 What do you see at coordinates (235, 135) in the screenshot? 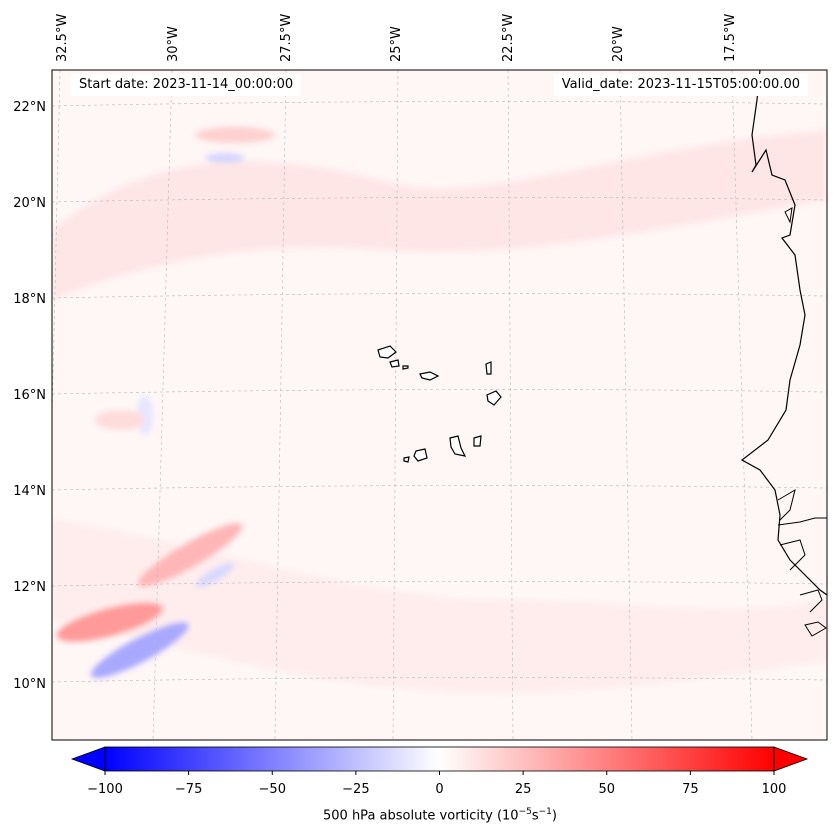
I see `positive-anomaly-north` at bounding box center [235, 135].